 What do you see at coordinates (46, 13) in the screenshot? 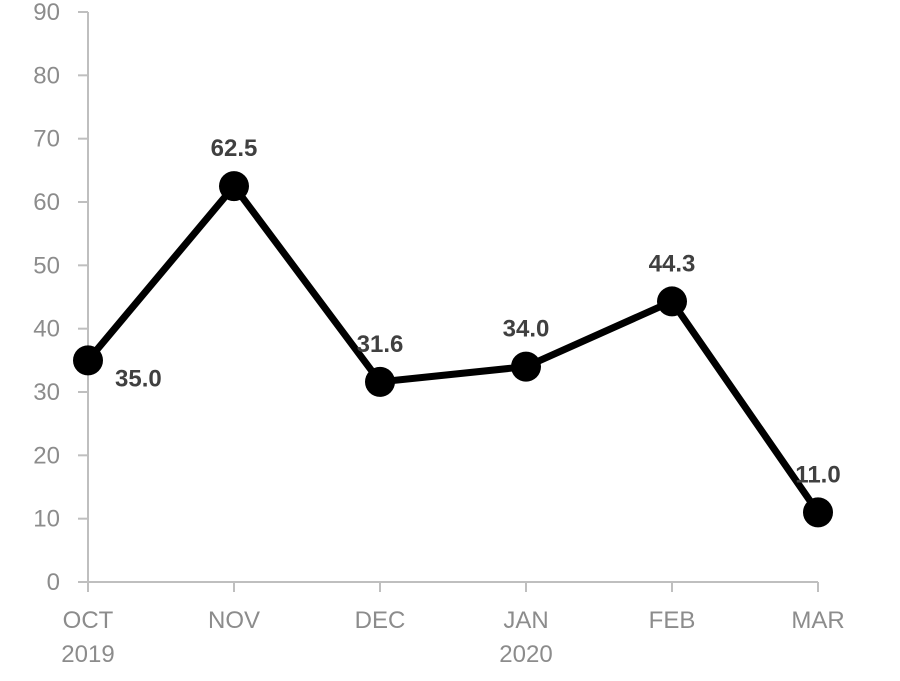
I see `y-tick-label: 90` at bounding box center [46, 13].